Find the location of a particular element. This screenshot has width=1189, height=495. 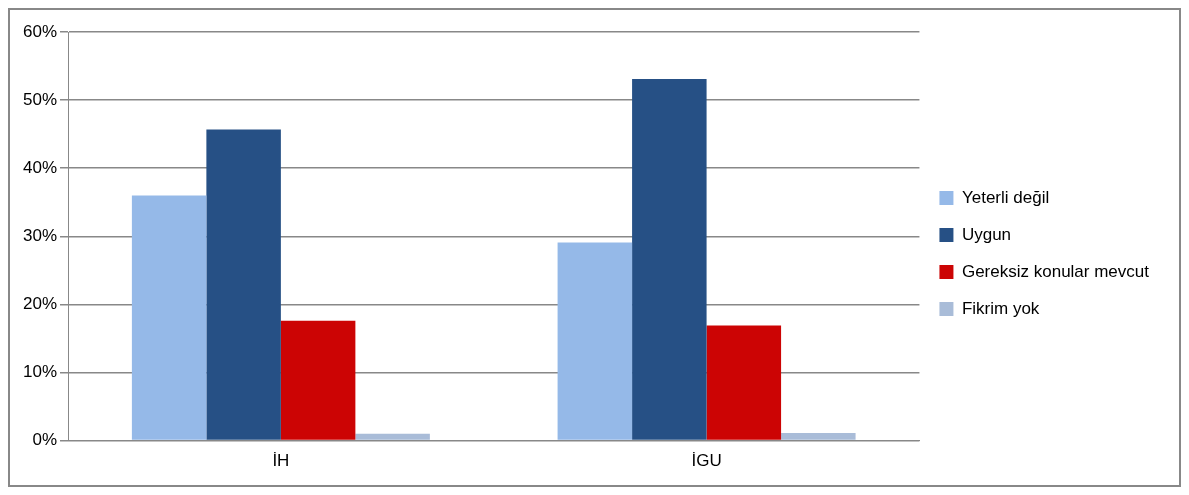

y-tick-label: 50% is located at coordinates (40, 99).